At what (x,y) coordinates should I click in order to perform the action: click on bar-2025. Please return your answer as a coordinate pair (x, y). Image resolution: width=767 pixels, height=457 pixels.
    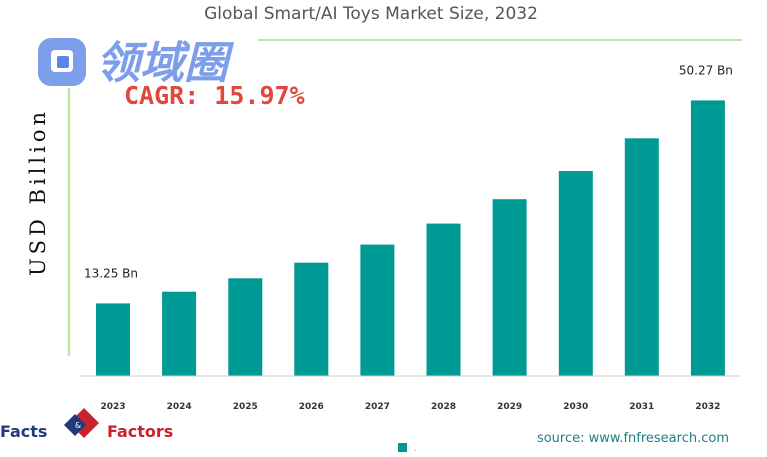
    Looking at the image, I should click on (245, 327).